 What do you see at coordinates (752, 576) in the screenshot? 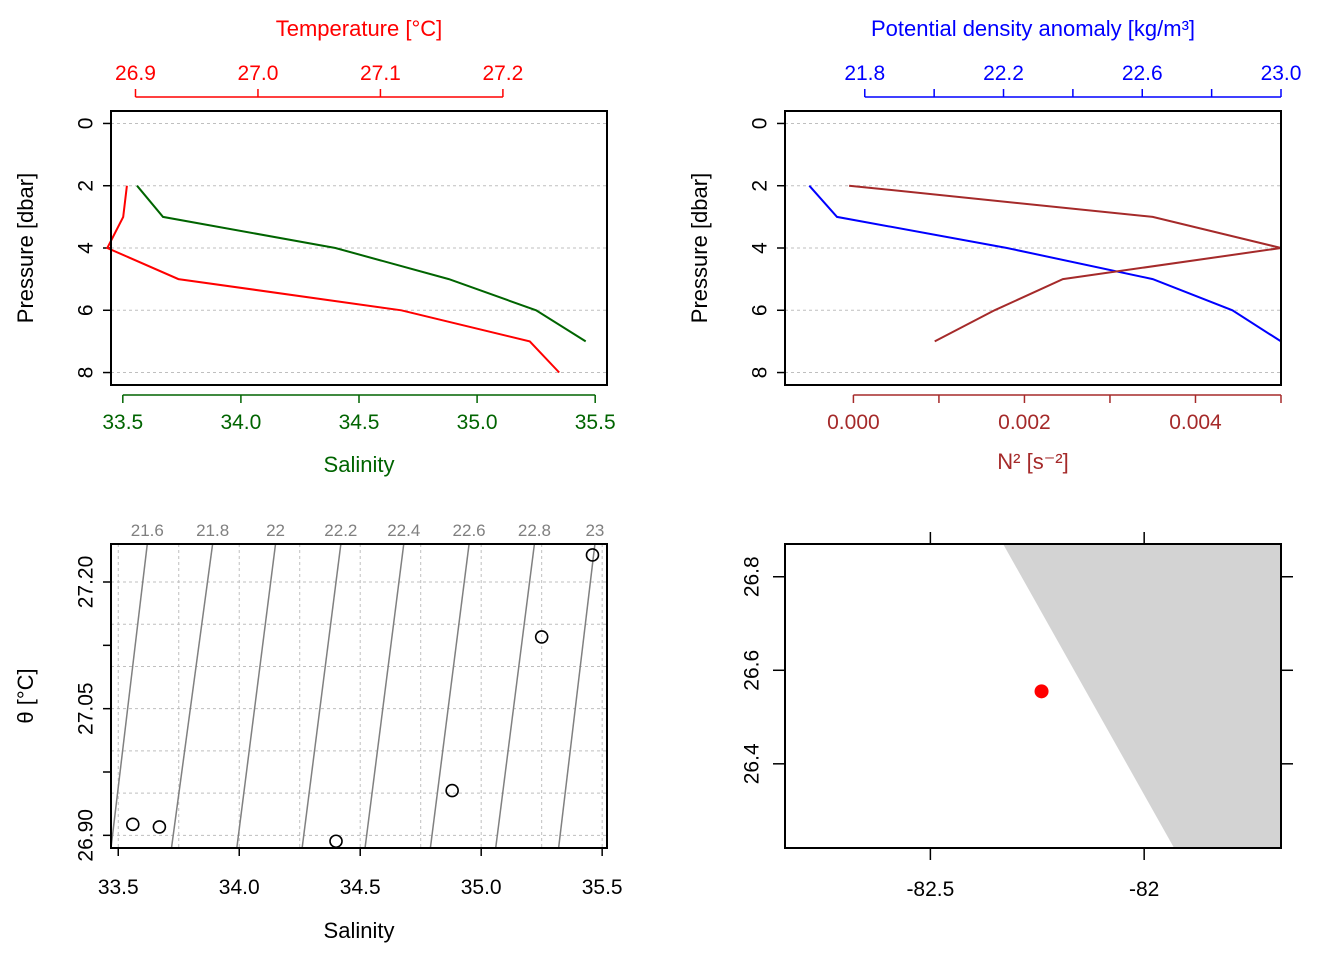
I see `y-tick-label: 26.8` at bounding box center [752, 576].